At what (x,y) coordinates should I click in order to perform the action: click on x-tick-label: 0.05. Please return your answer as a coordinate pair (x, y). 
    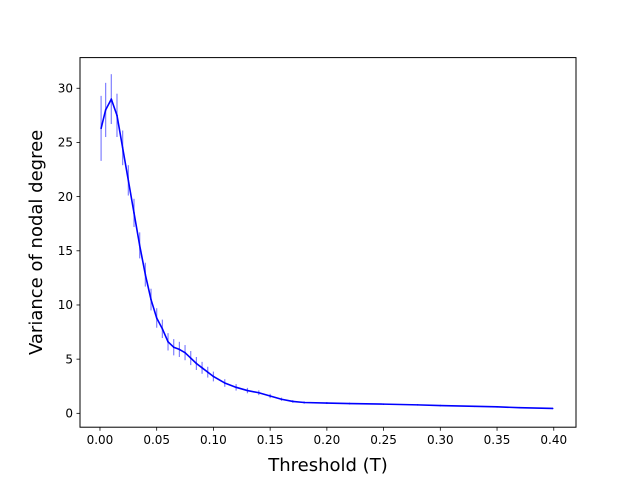
    Looking at the image, I should click on (156, 440).